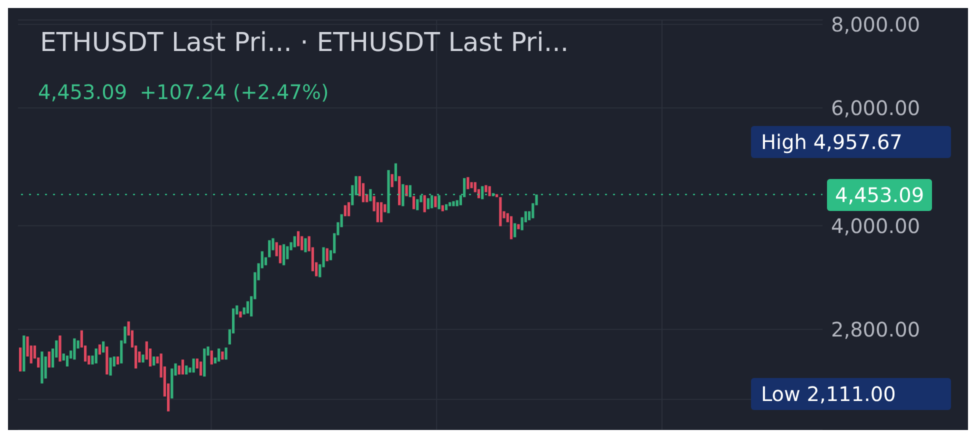  I want to click on price-tag: High 4,957.67, so click(851, 142).